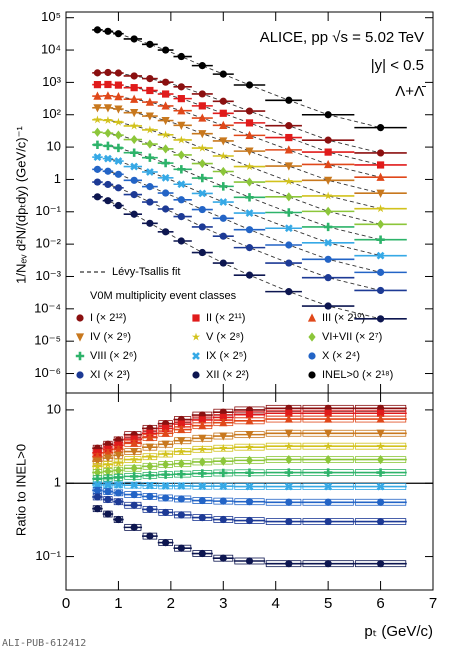  Describe the element at coordinates (410, 91) in the screenshot. I see `annotation: Λ+Λ̄` at that location.